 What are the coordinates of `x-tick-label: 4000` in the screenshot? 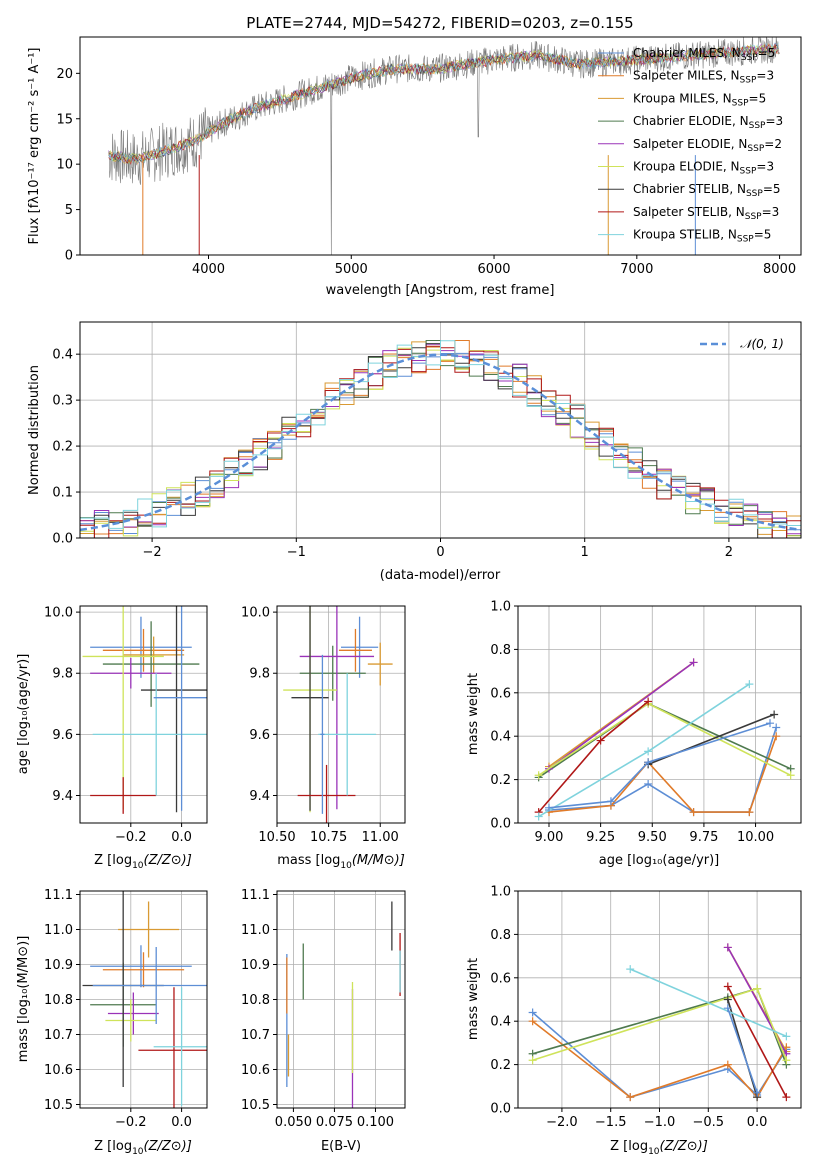 It's located at (208, 269).